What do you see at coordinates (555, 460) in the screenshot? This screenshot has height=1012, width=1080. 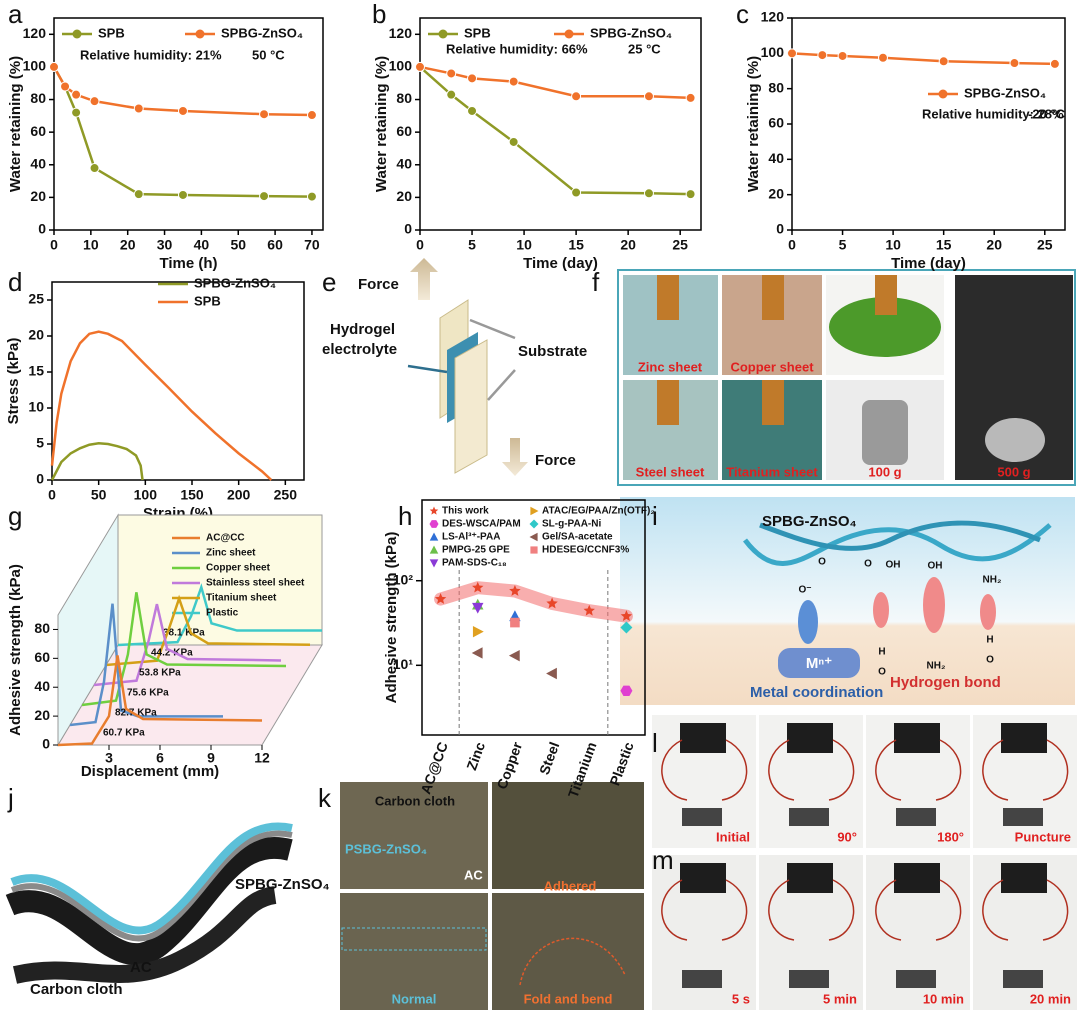 I see `label: Force` at bounding box center [555, 460].